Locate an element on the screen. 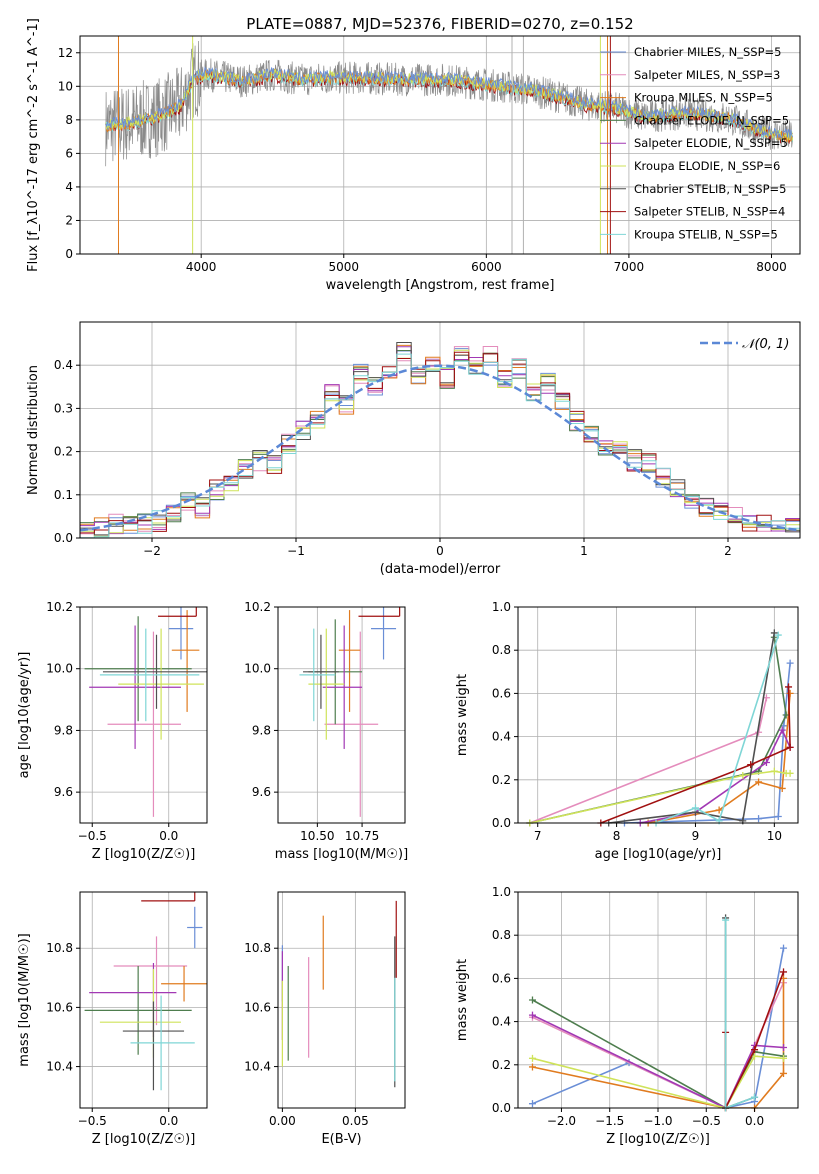 The width and height of the screenshot is (819, 1174). legend-label: Chabrier MILES, N_SSP=5 is located at coordinates (707, 52).